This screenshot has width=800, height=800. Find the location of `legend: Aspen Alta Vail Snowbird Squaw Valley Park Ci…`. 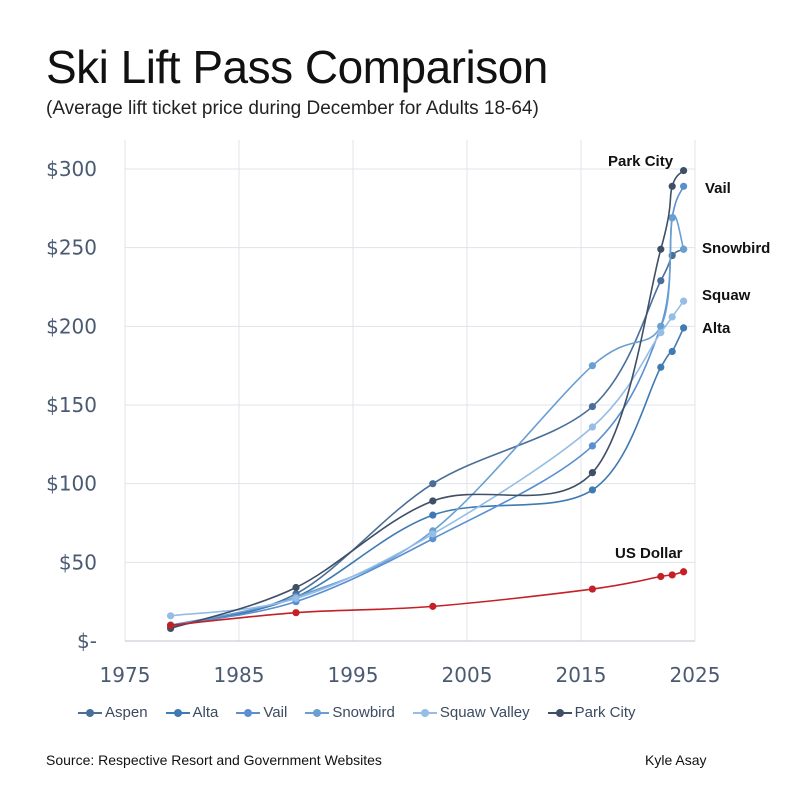

legend: Aspen Alta Vail Snowbird Squaw Valley Park Ci… is located at coordinates (356, 712).